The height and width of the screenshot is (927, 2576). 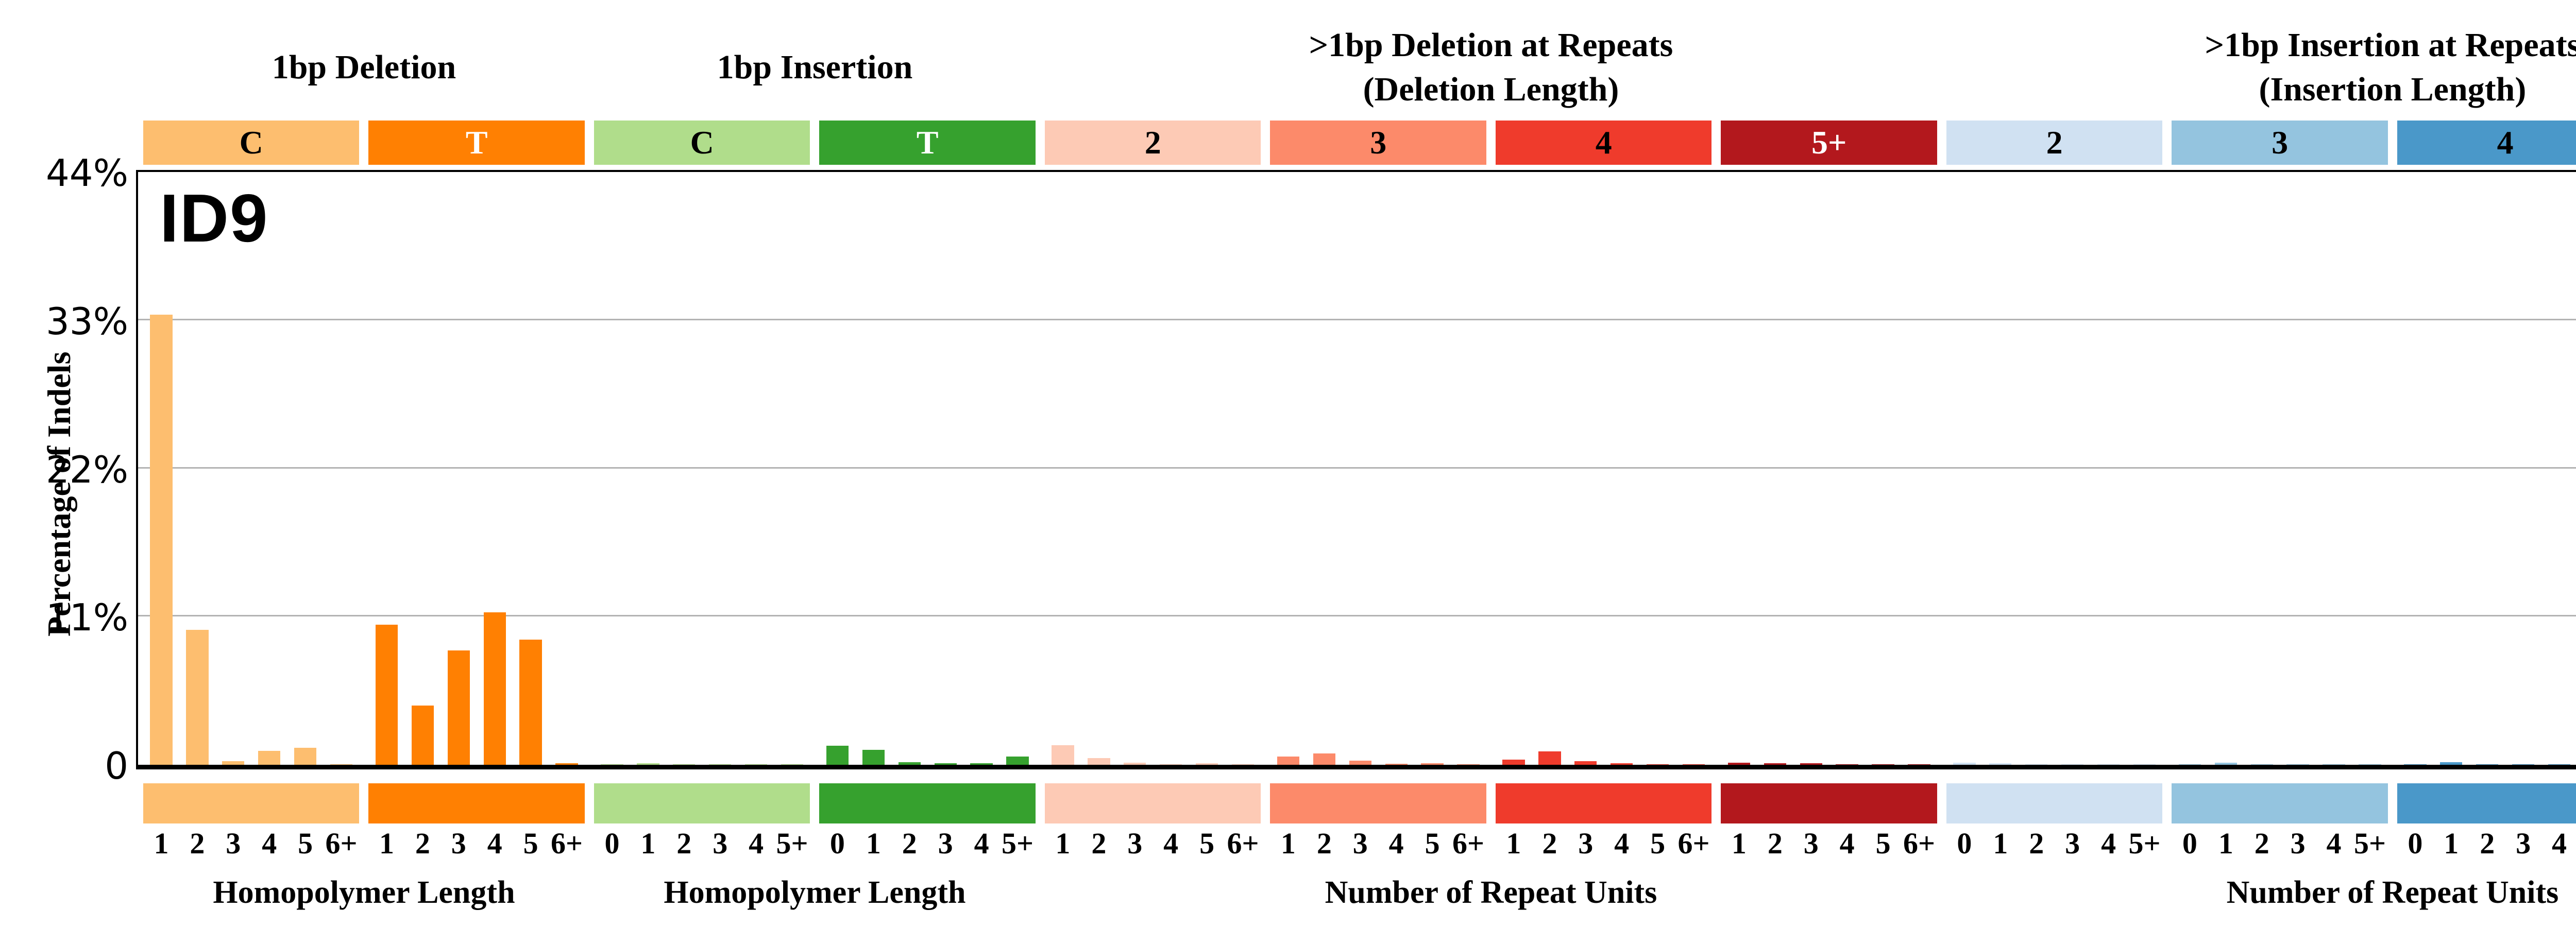 I want to click on x-tick-ins-1bp-T-5+: 5+, so click(x=1017, y=843).